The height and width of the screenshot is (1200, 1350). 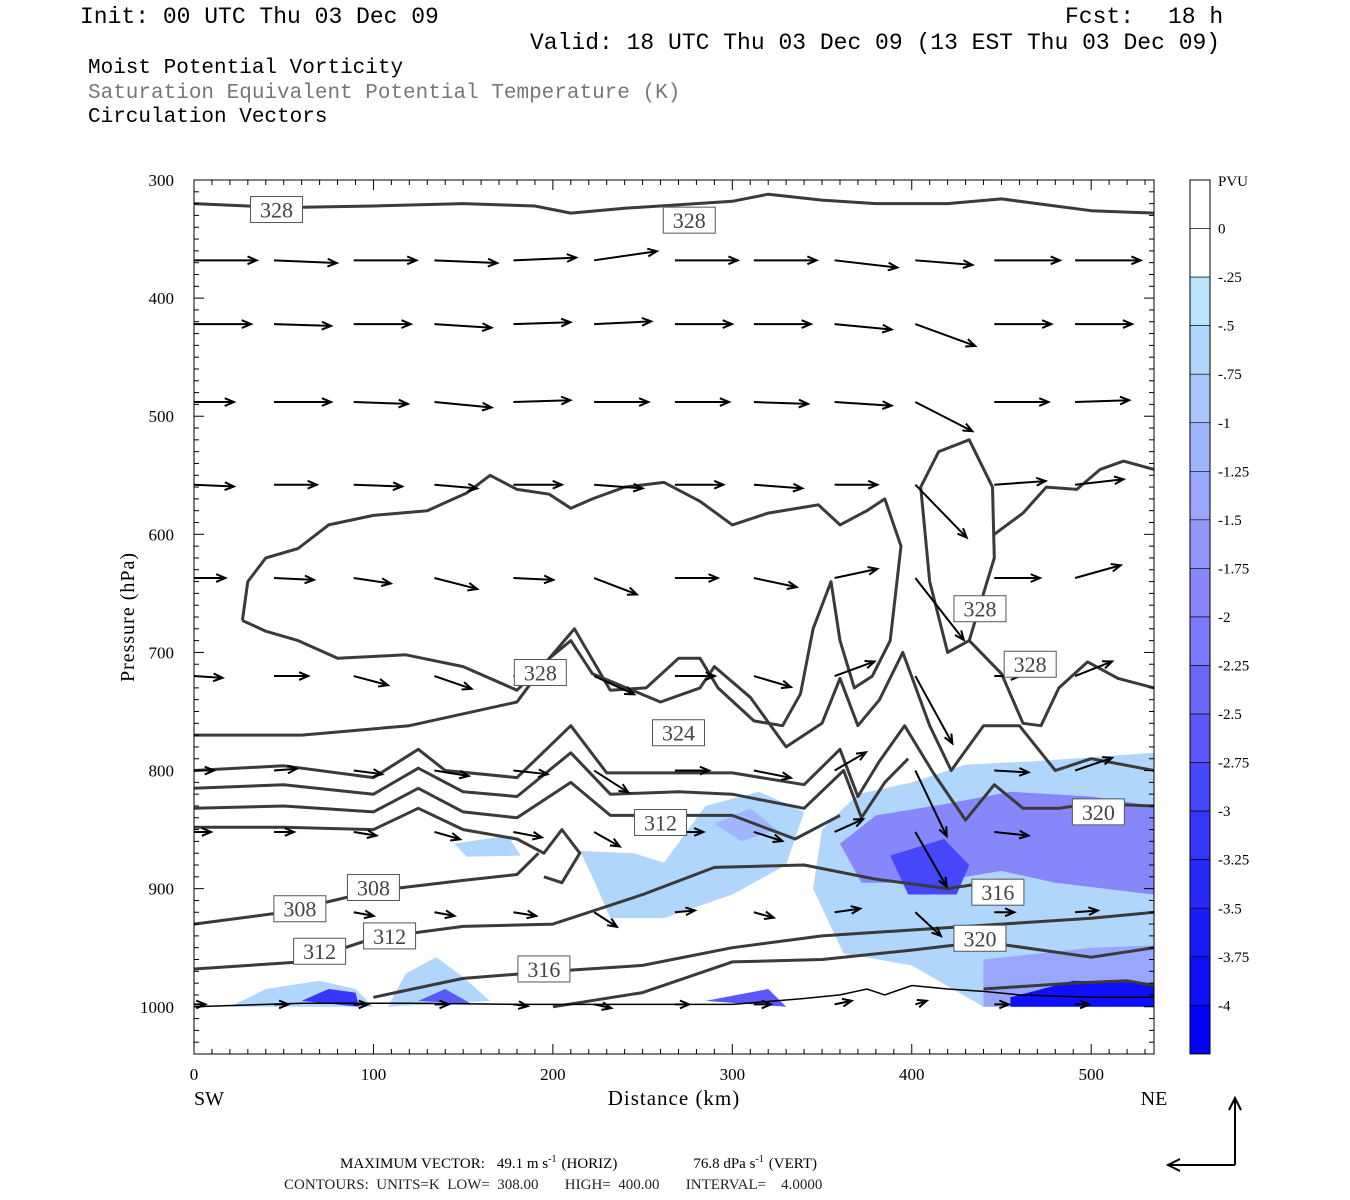 I want to click on x-right-label: NE, so click(x=1154, y=1099).